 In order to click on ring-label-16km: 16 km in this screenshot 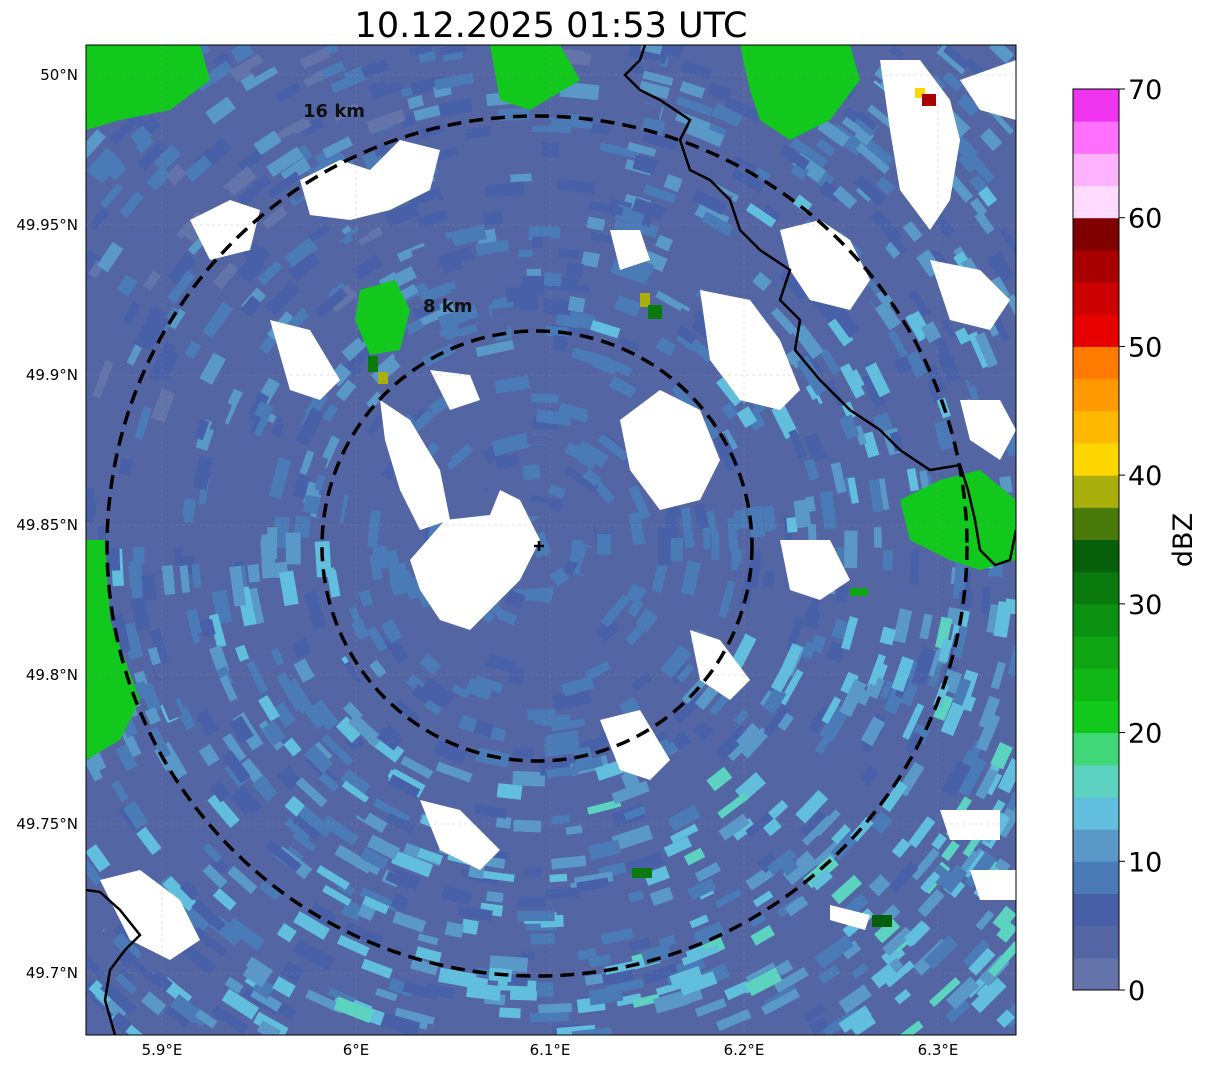, I will do `click(334, 111)`.